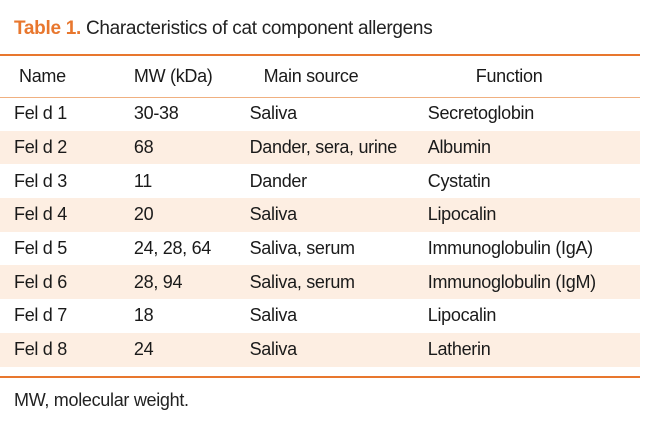 This screenshot has width=652, height=426. Describe the element at coordinates (40, 113) in the screenshot. I see `cell-name: Fel d 1` at that location.